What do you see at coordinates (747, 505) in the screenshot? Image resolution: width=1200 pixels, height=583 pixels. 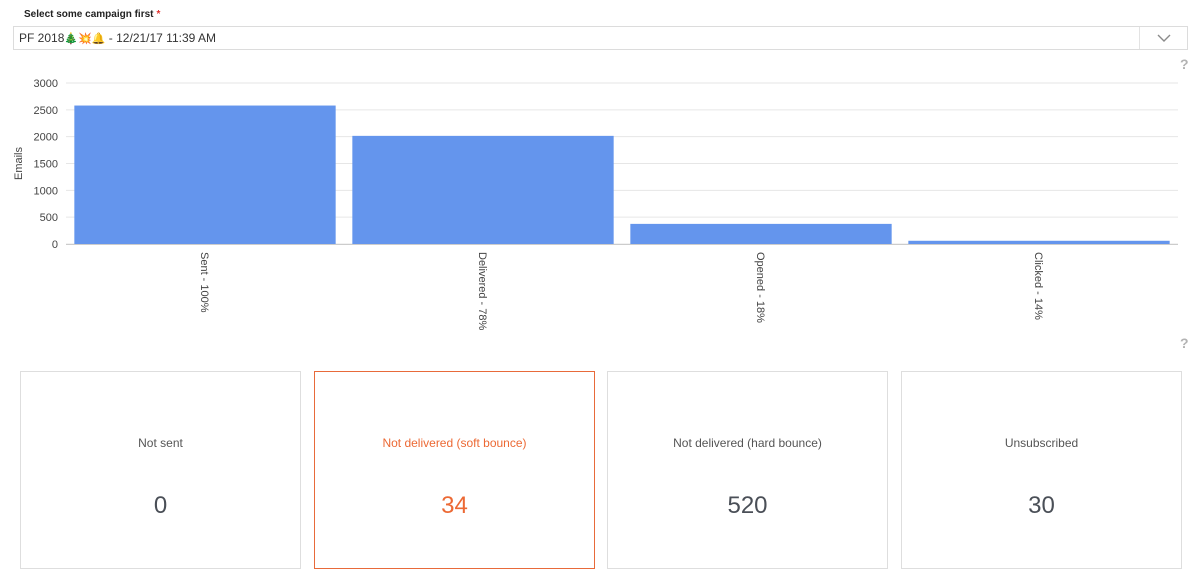 I see `stat-card-value: 520` at bounding box center [747, 505].